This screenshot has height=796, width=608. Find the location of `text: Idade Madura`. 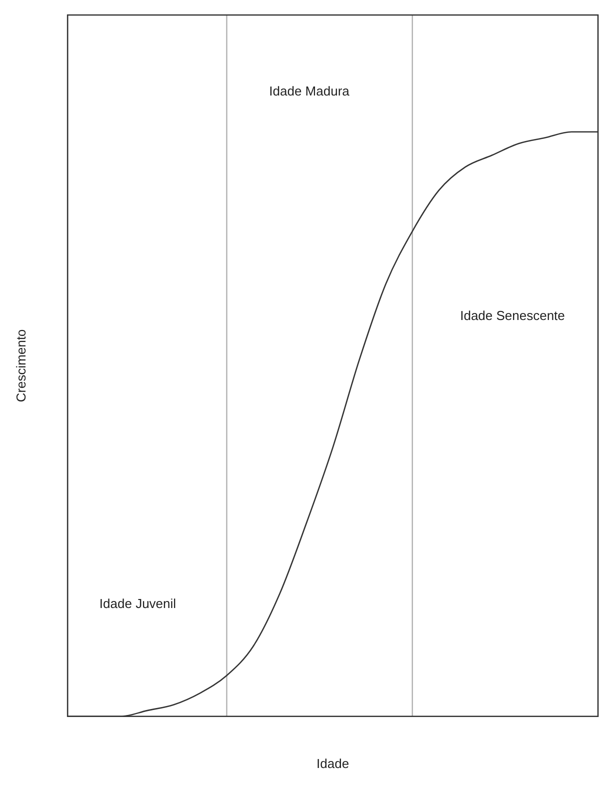

text: Idade Madura is located at coordinates (309, 91).